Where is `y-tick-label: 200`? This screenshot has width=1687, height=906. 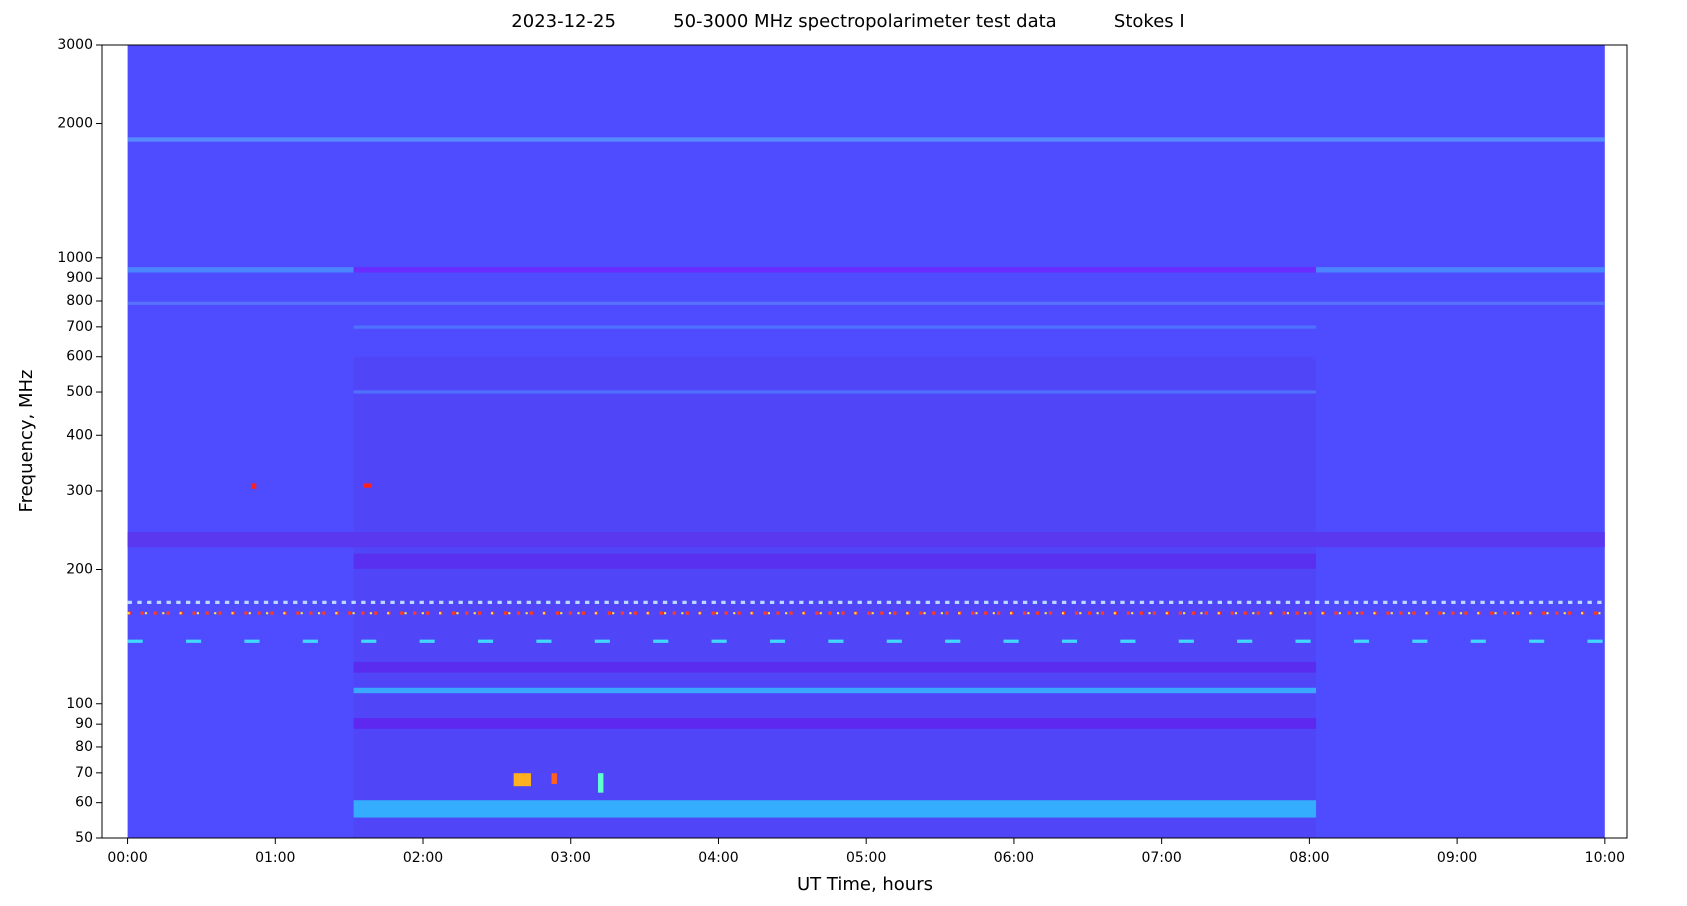
y-tick-label: 200 is located at coordinates (79, 570).